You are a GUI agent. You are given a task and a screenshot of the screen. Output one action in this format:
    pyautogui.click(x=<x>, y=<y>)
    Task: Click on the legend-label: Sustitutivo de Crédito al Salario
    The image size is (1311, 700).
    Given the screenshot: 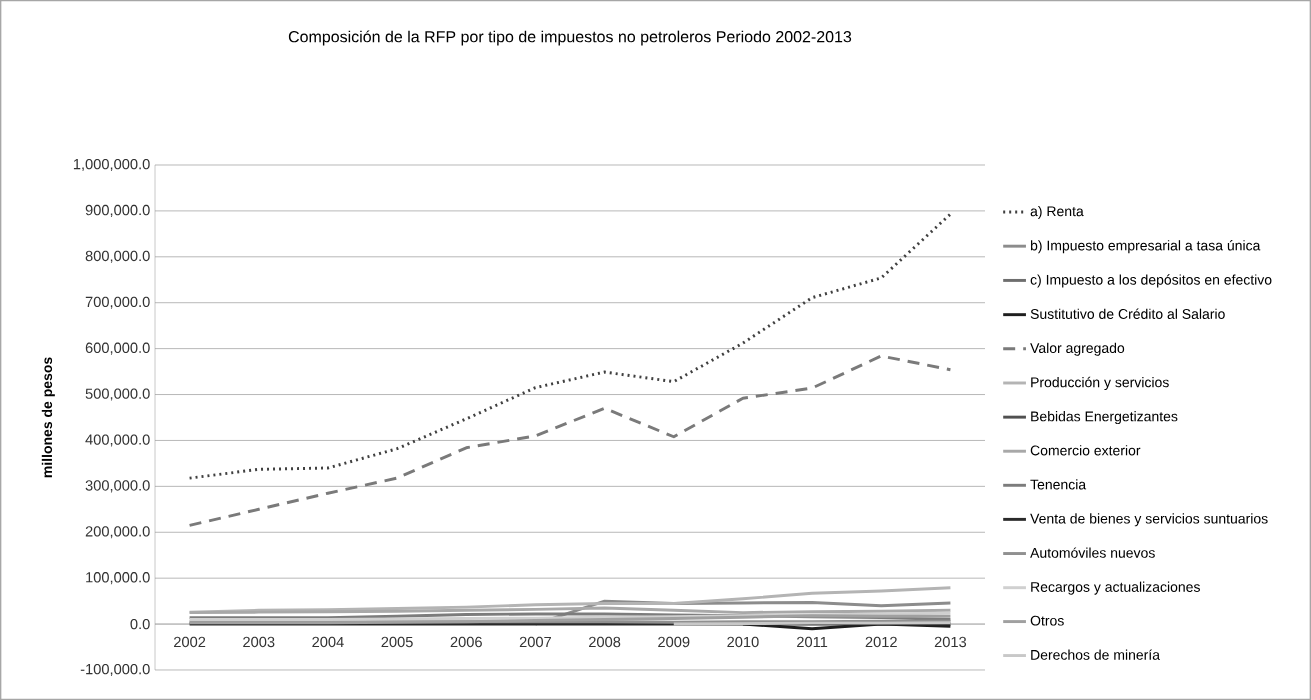 What is the action you would take?
    pyautogui.click(x=1127, y=313)
    